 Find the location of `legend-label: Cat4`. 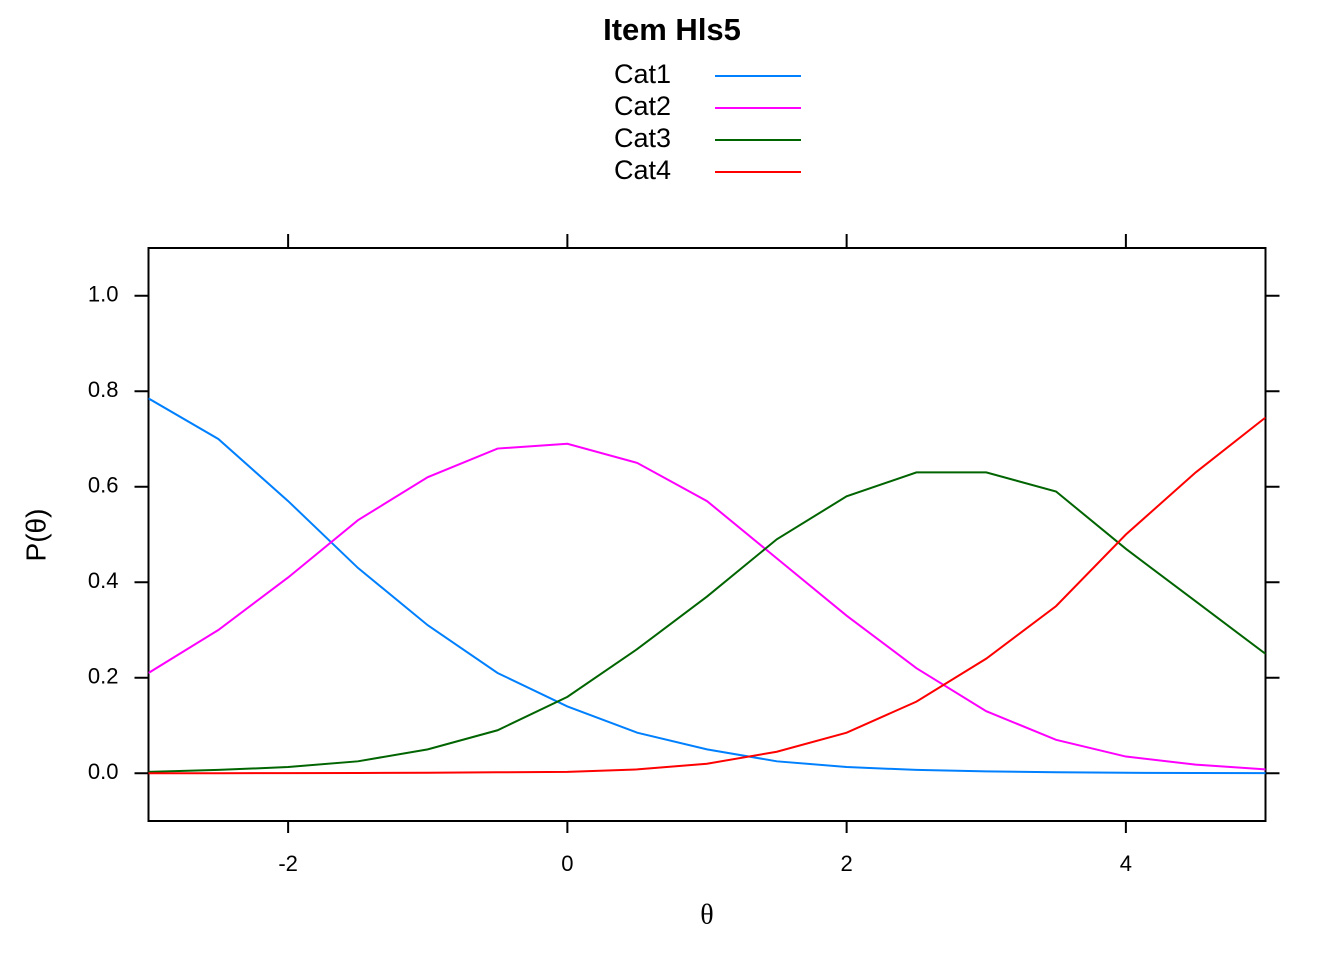

legend-label: Cat4 is located at coordinates (642, 170).